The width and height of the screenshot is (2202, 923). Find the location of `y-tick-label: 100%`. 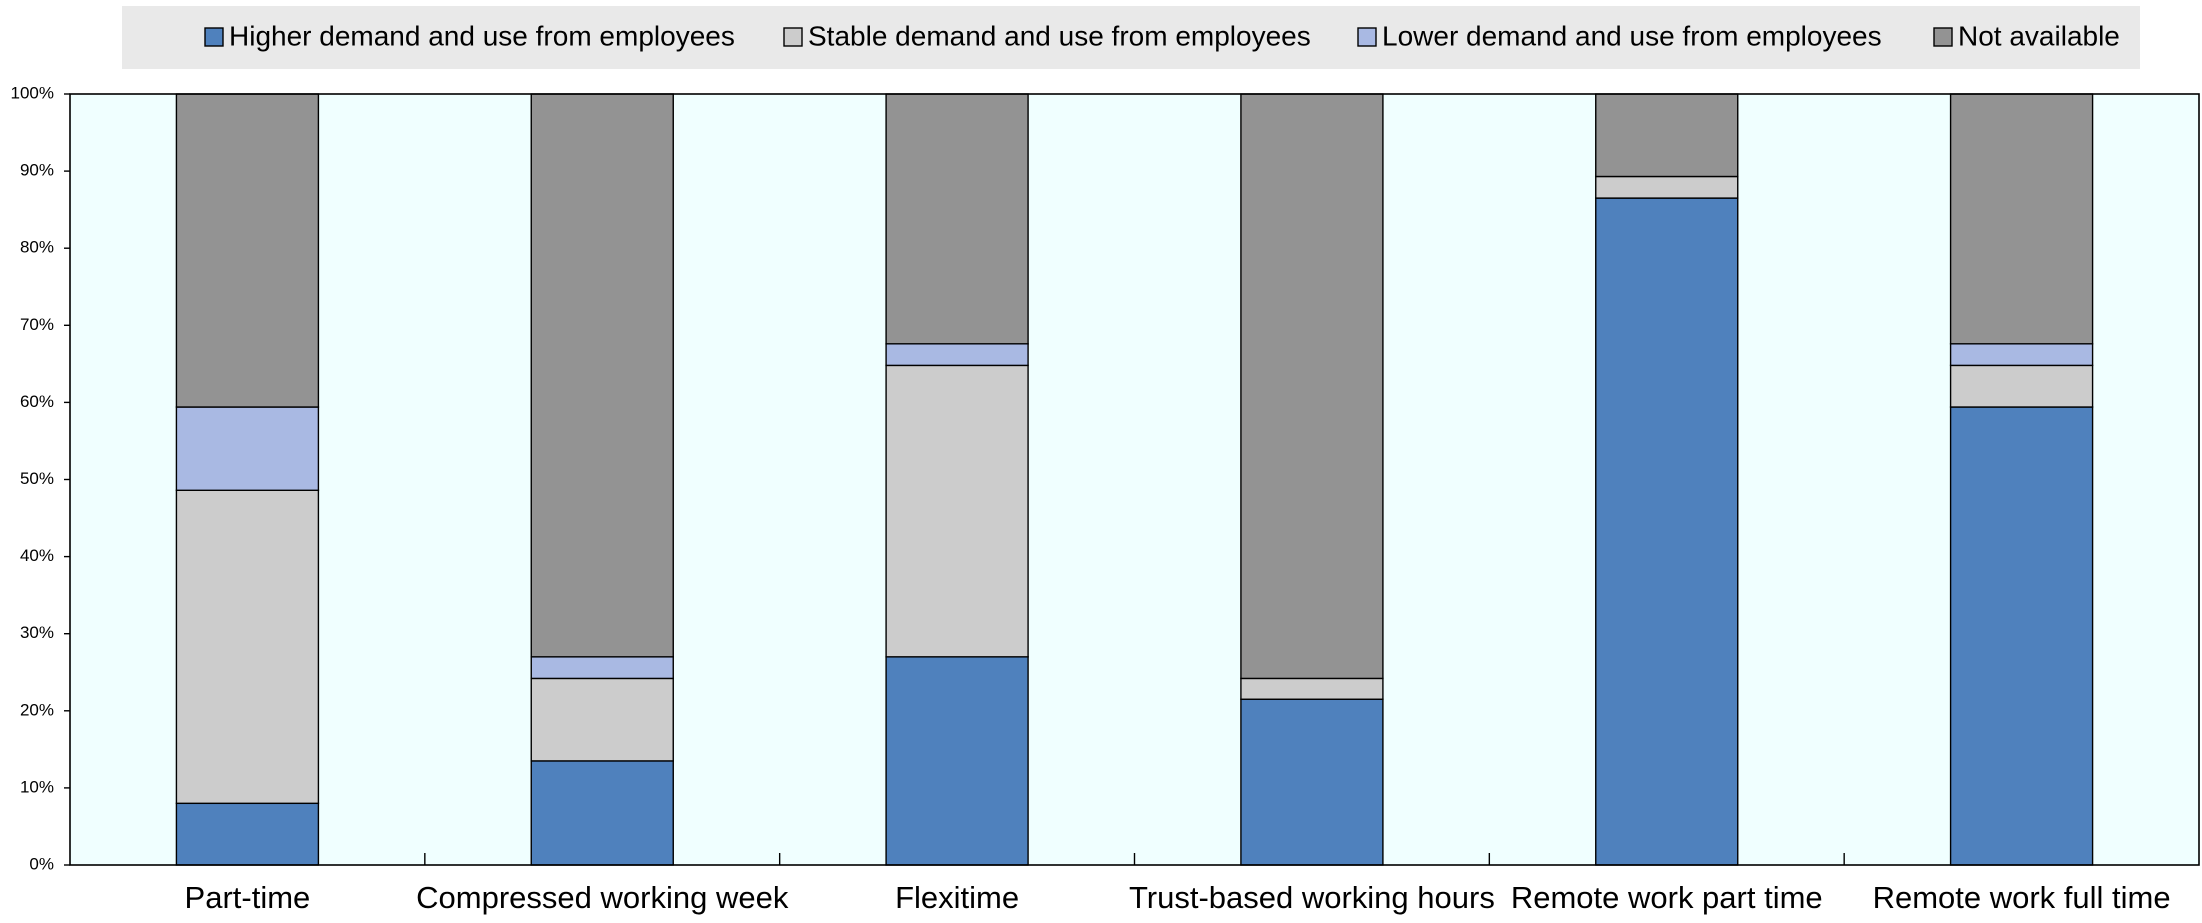

y-tick-label: 100% is located at coordinates (32, 92).